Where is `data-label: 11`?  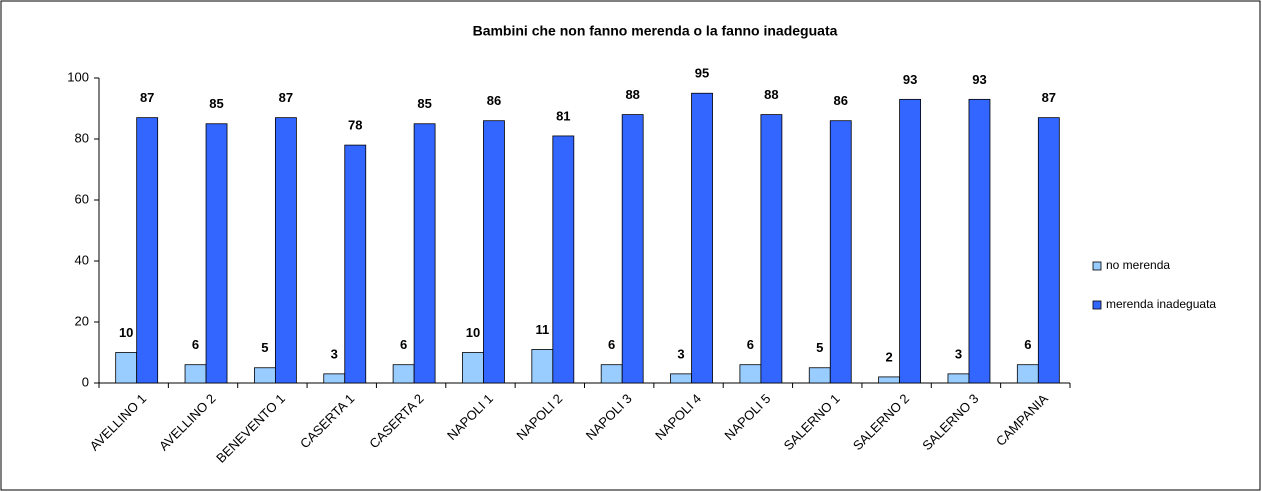 data-label: 11 is located at coordinates (542, 329).